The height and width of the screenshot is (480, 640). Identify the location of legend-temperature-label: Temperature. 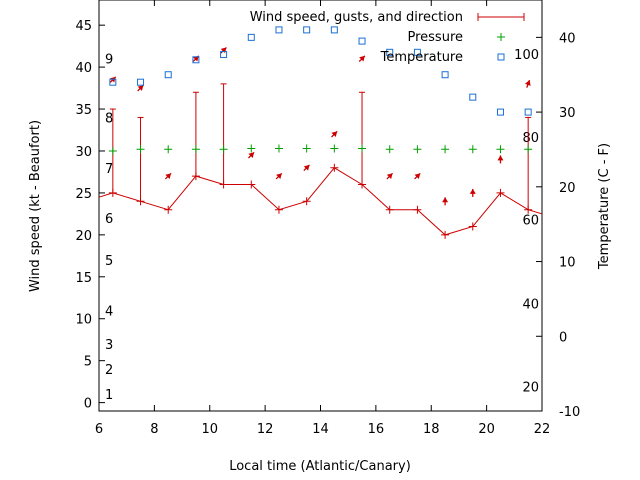
(421, 57).